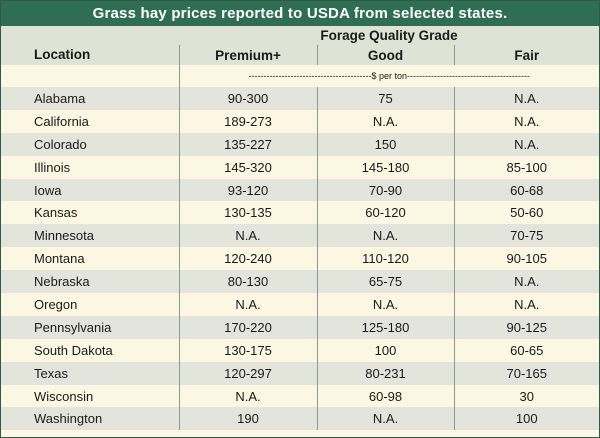 The image size is (600, 438). Describe the element at coordinates (526, 259) in the screenshot. I see `fair-cell: 90-105` at that location.